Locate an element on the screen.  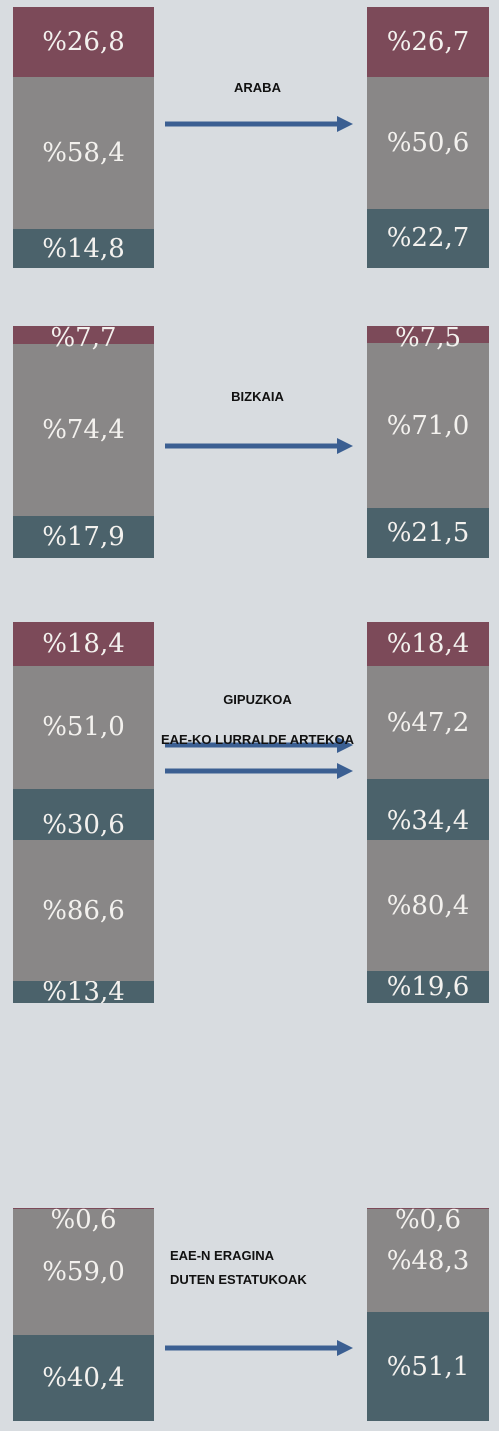
value-label: %51,0 is located at coordinates (83, 727).